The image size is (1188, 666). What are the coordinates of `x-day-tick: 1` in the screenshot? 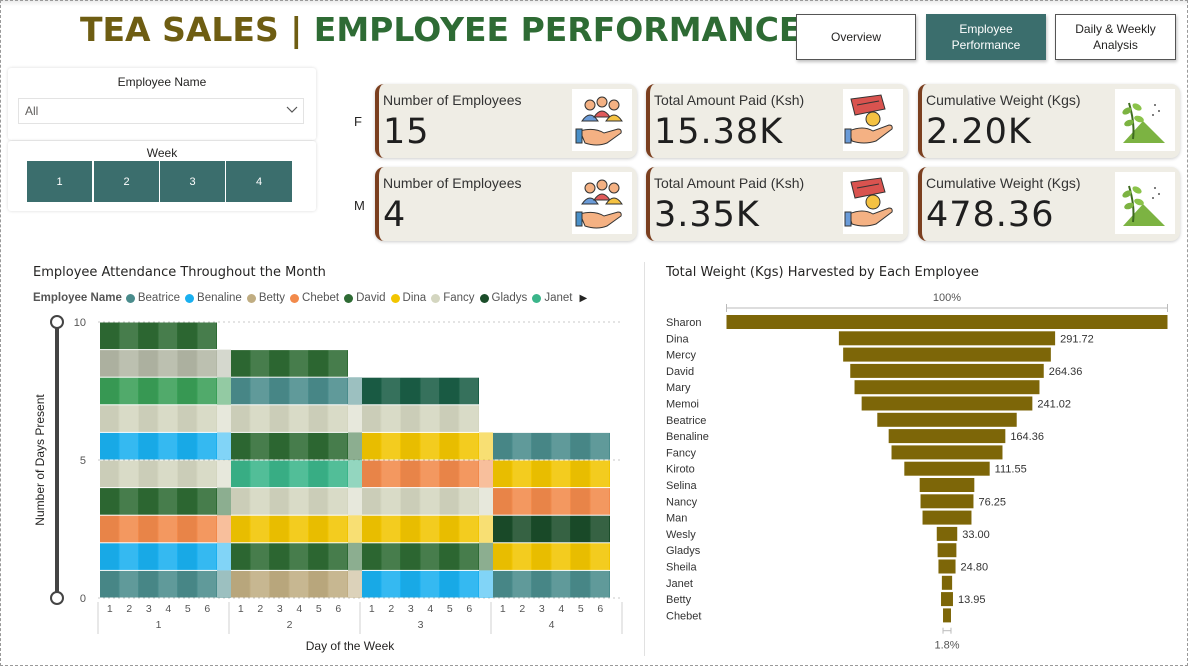 It's located at (372, 609).